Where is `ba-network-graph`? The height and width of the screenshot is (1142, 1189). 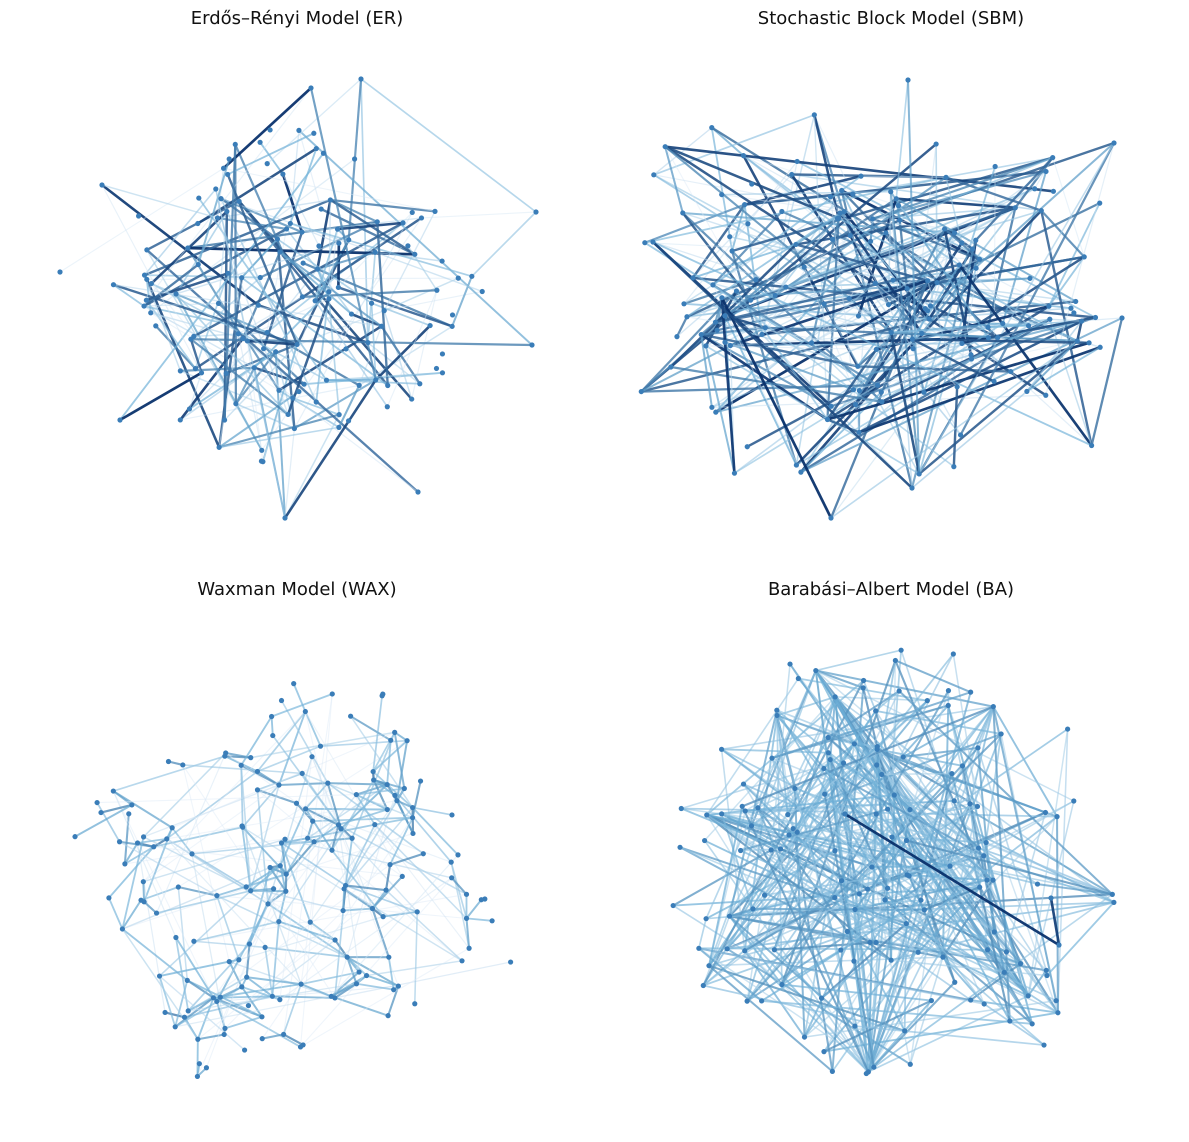
ba-network-graph is located at coordinates (893, 862).